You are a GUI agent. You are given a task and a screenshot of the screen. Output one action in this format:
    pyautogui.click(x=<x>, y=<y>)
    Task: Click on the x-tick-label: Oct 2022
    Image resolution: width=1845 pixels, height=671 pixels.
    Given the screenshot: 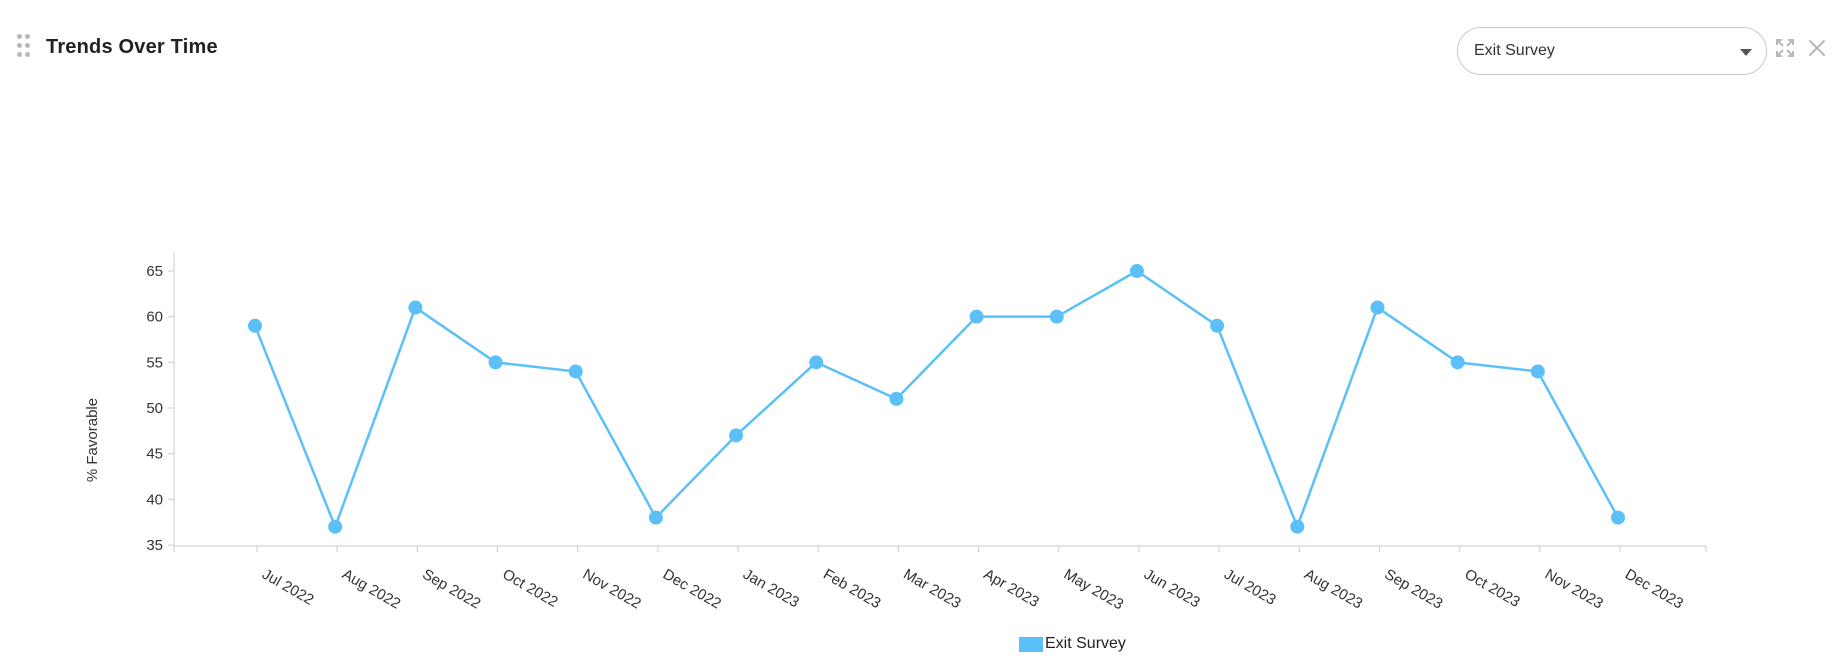 What is the action you would take?
    pyautogui.click(x=530, y=588)
    